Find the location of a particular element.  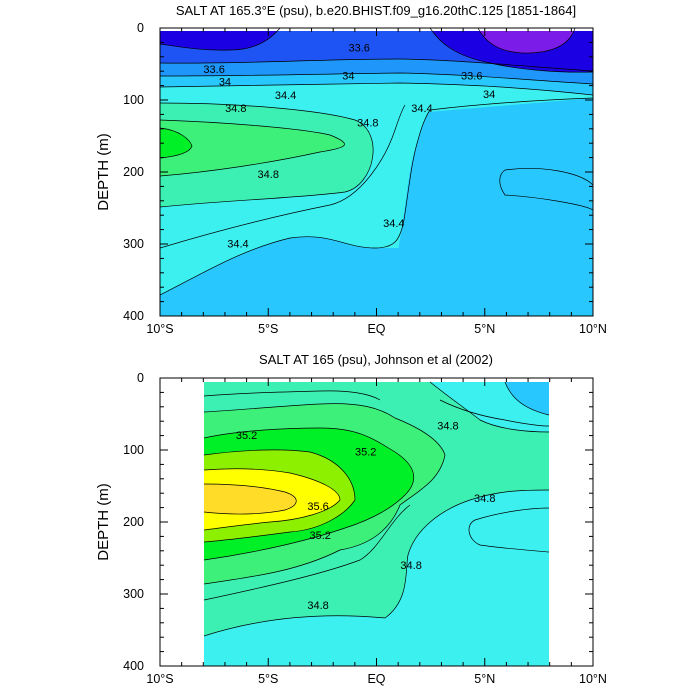

top-fill-33.0-east is located at coordinates (526, 41).